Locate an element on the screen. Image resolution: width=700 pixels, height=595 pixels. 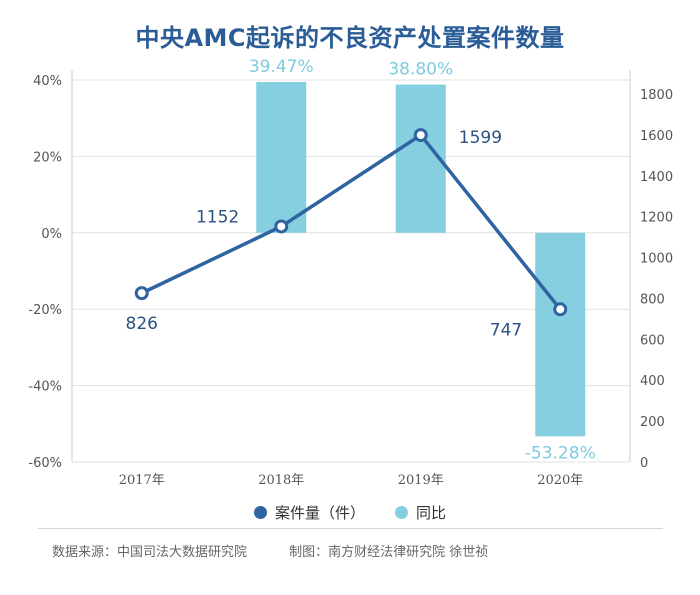
footer-divider is located at coordinates (350, 528).